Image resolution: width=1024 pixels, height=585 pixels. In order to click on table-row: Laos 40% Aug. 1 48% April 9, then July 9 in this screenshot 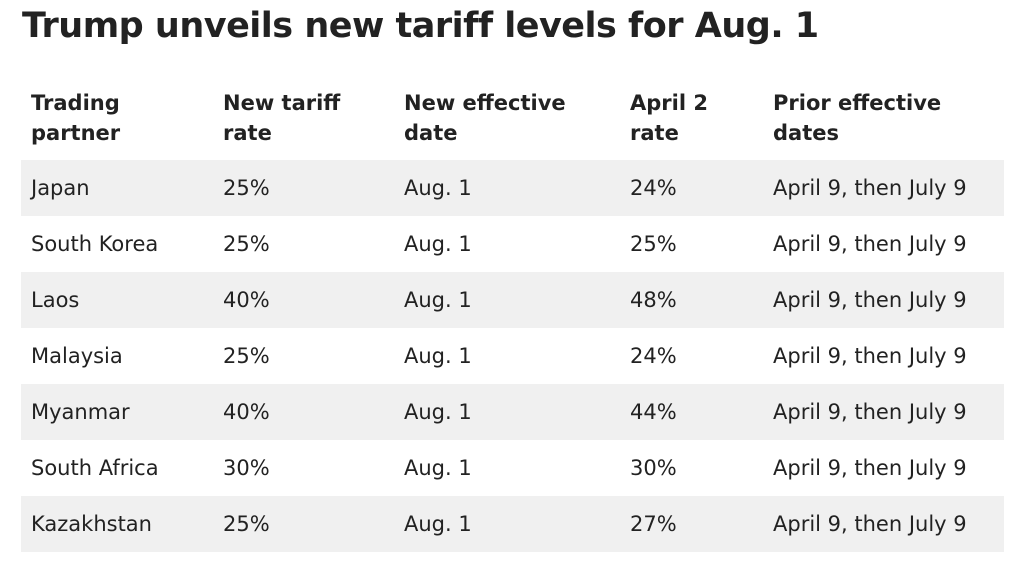, I will do `click(512, 300)`.